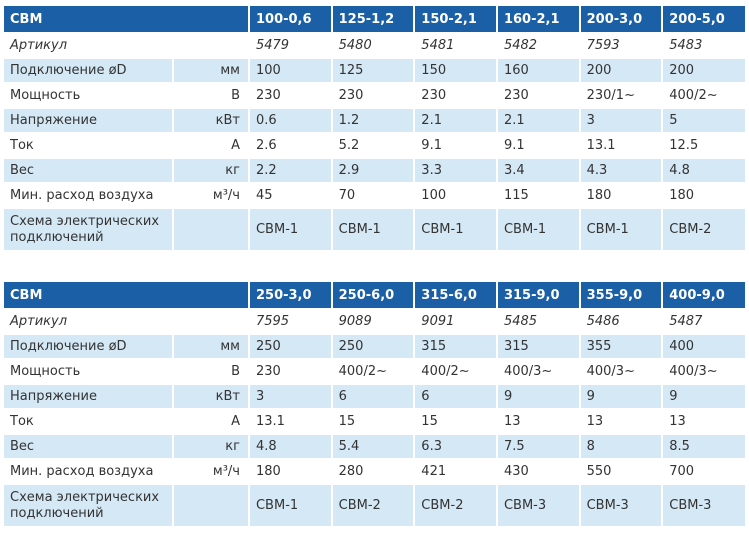 The width and height of the screenshot is (749, 540). I want to click on table-cell: 5479, so click(290, 45).